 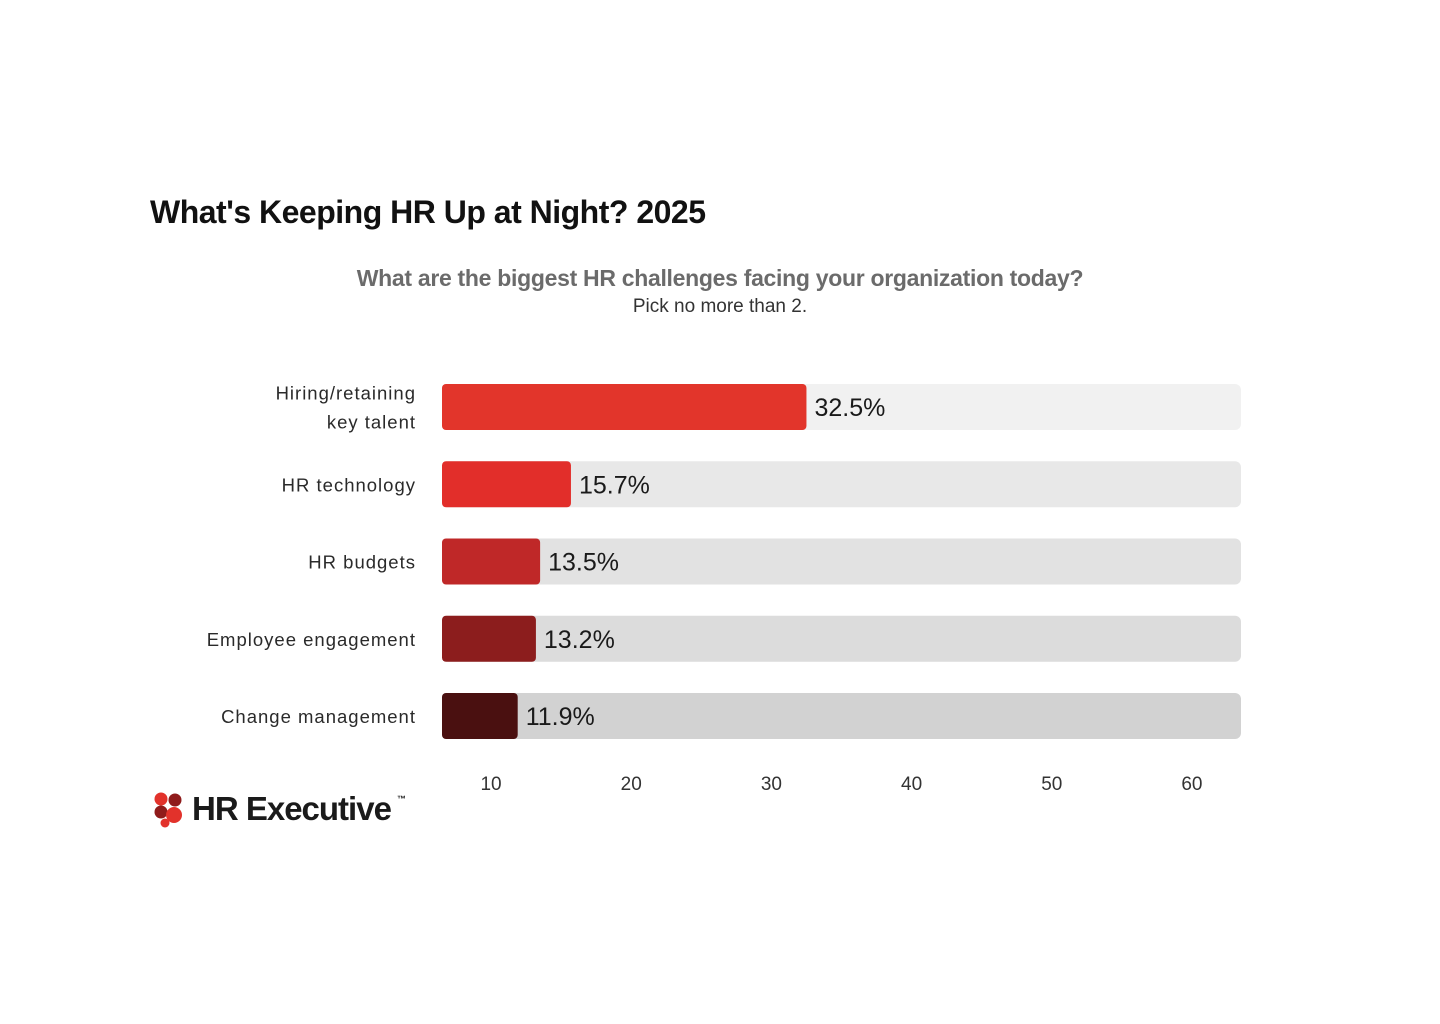 I want to click on brand-logo: HR Executive ™, so click(x=279, y=809).